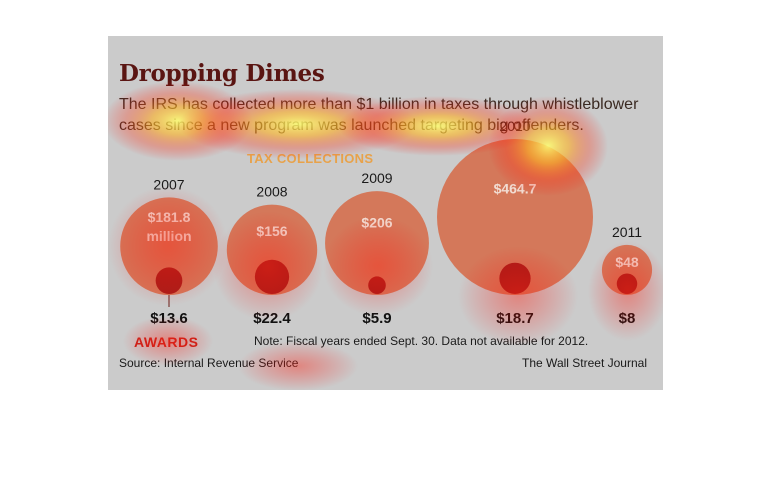  I want to click on award-value-label-2007: $13.6, so click(169, 318).